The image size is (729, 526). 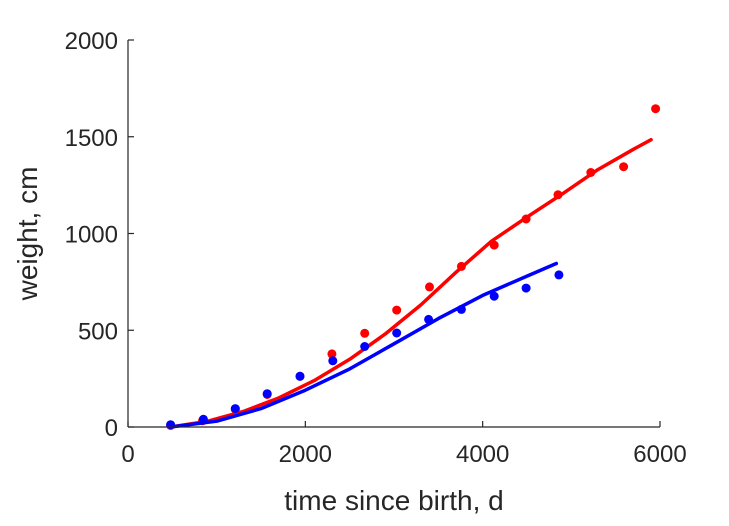 I want to click on y-tick-label: 1500, so click(x=91, y=138).